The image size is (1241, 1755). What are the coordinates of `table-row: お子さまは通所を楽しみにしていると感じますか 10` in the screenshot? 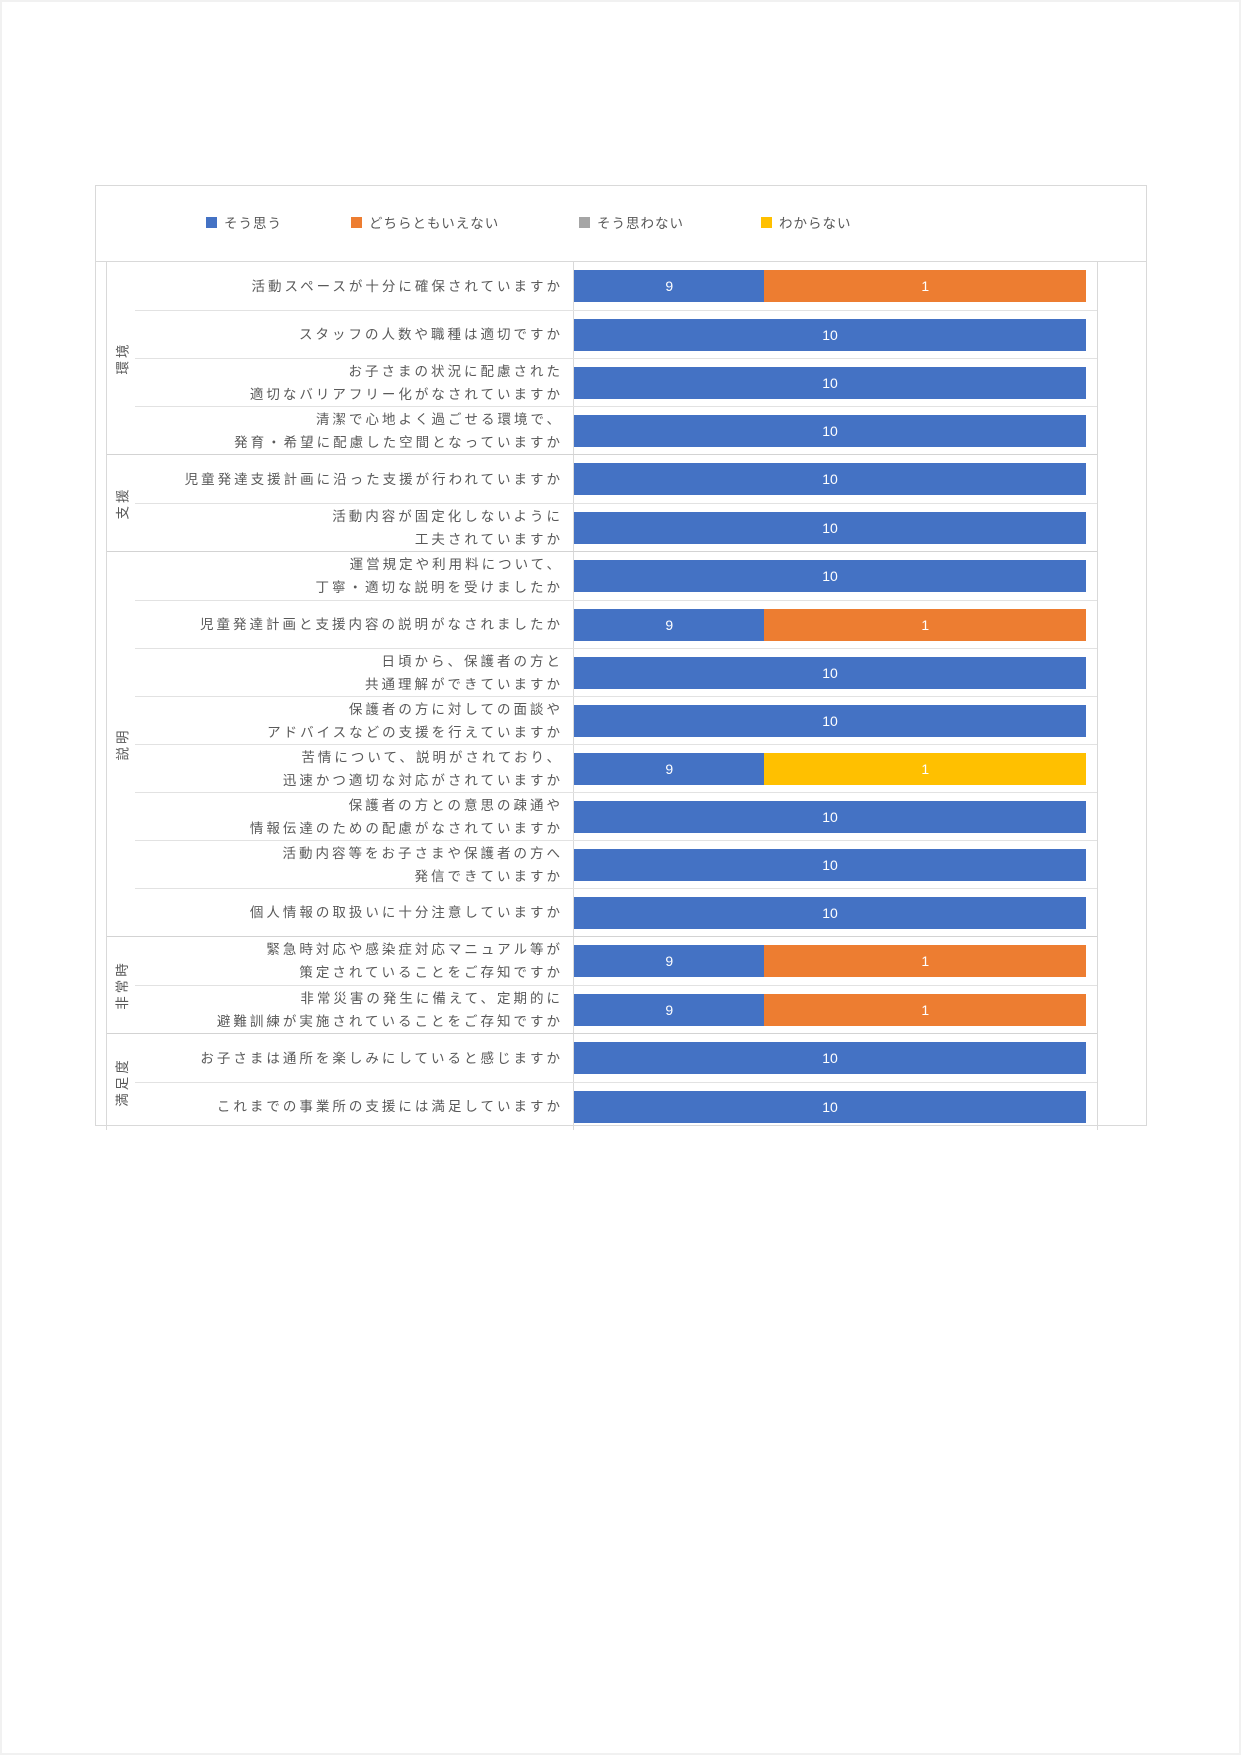 It's located at (616, 1058).